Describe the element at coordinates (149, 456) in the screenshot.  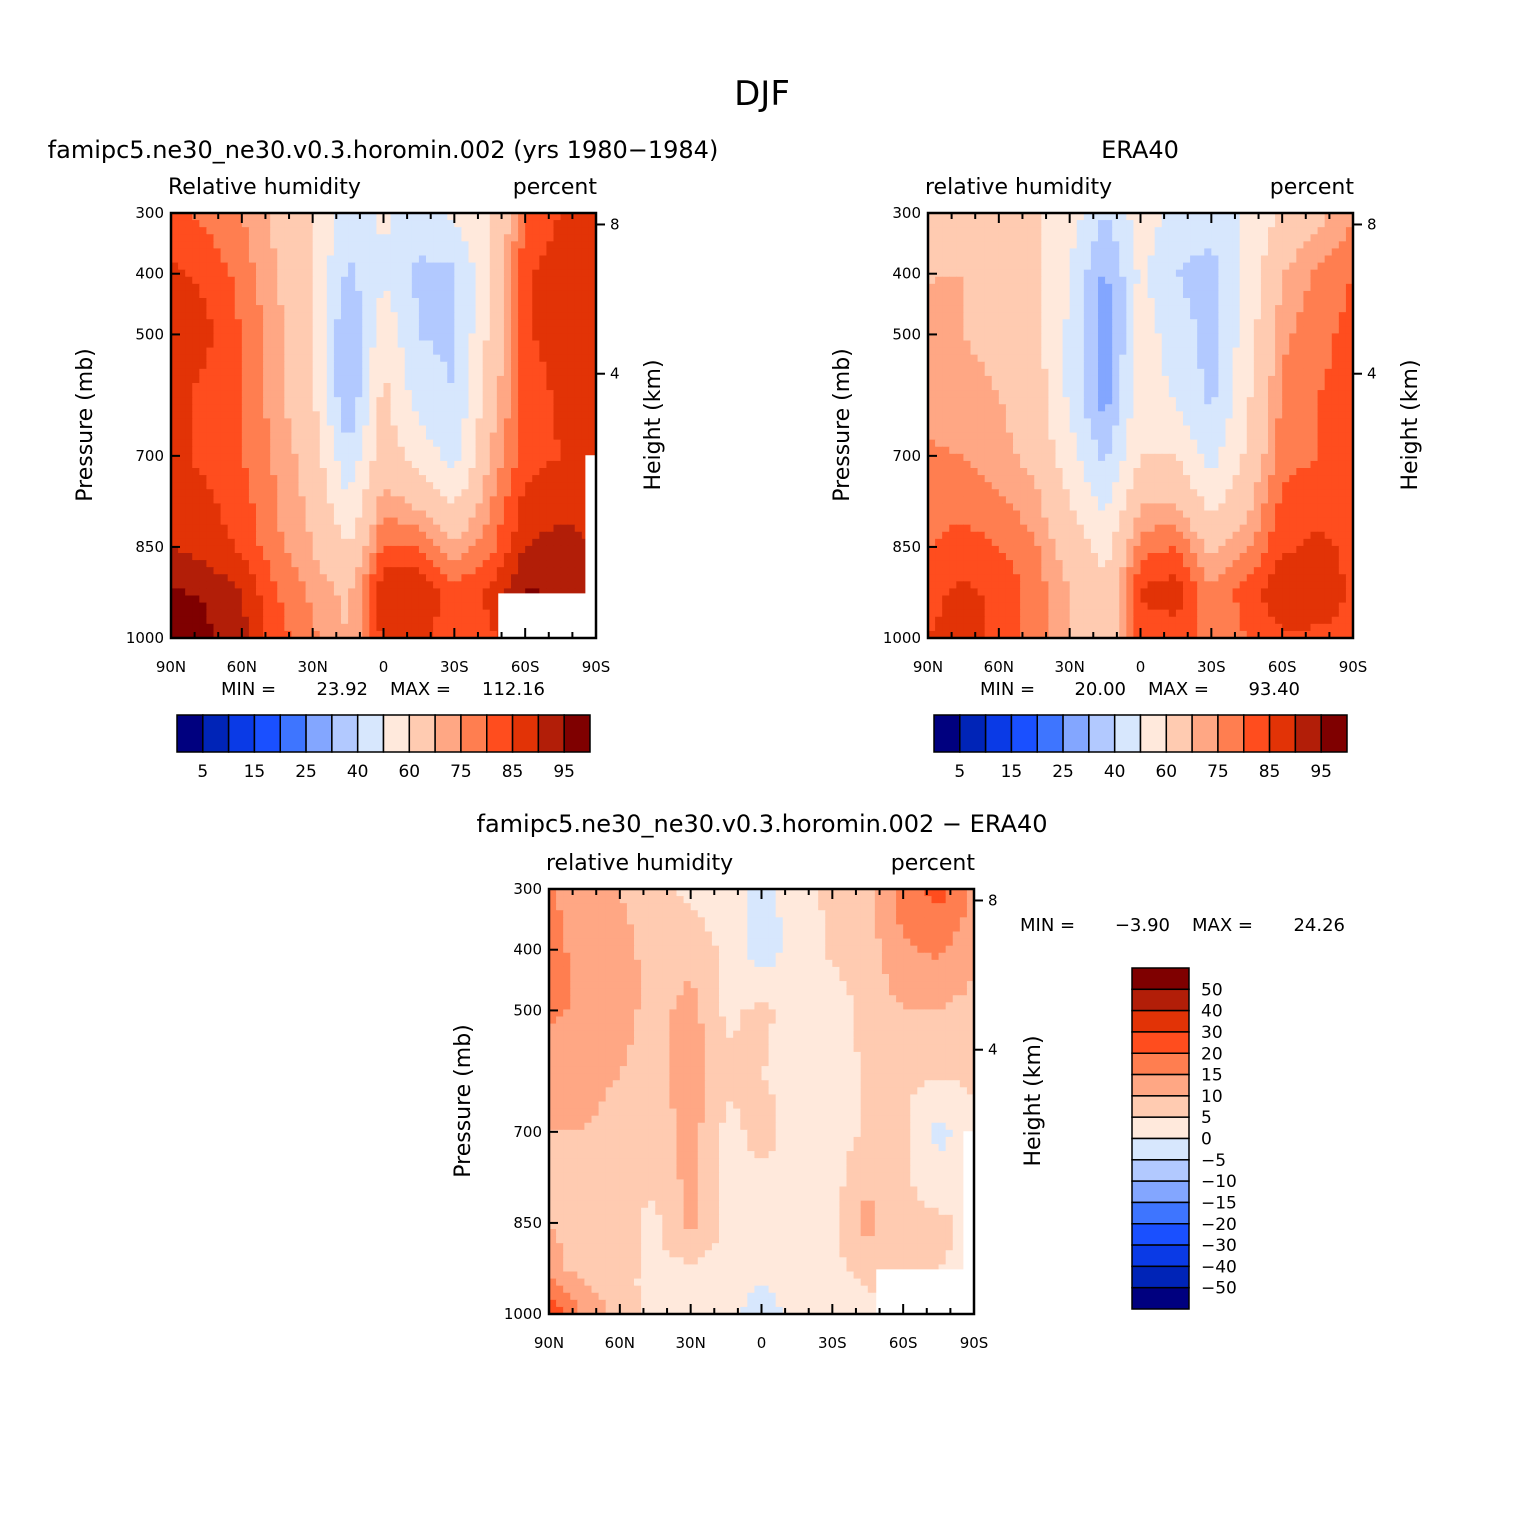
I see `y-tick-label: 700` at that location.